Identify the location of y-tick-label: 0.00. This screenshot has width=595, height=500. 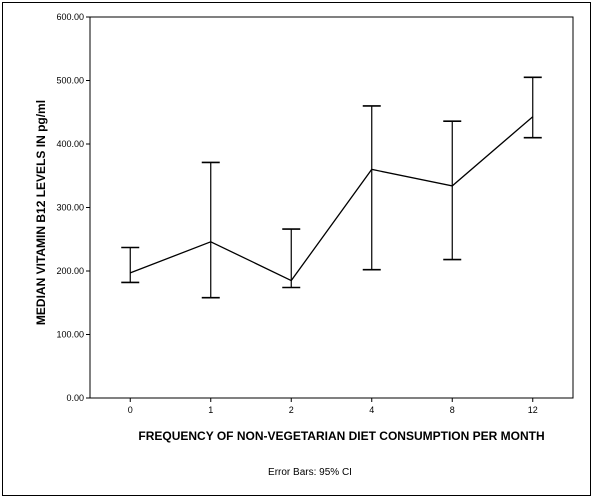
(75, 398).